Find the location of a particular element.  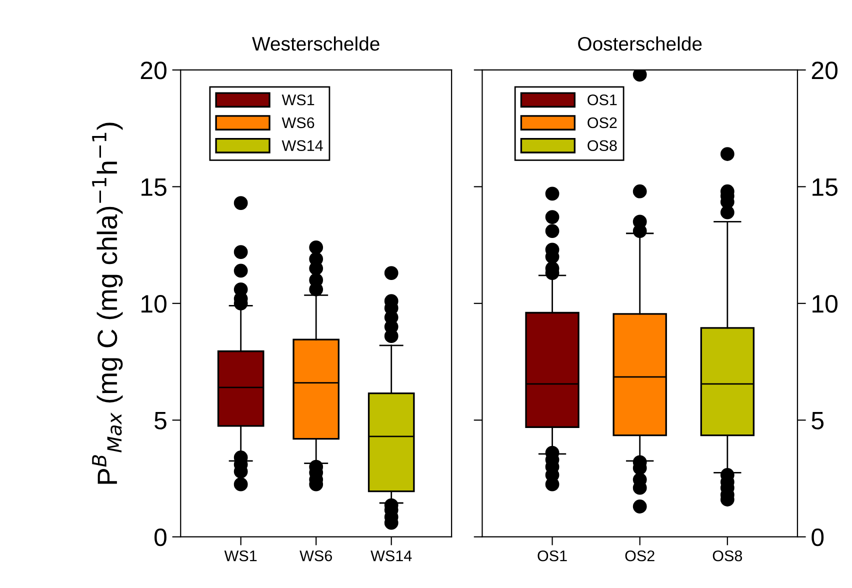

legend-label: OS1 is located at coordinates (602, 100).